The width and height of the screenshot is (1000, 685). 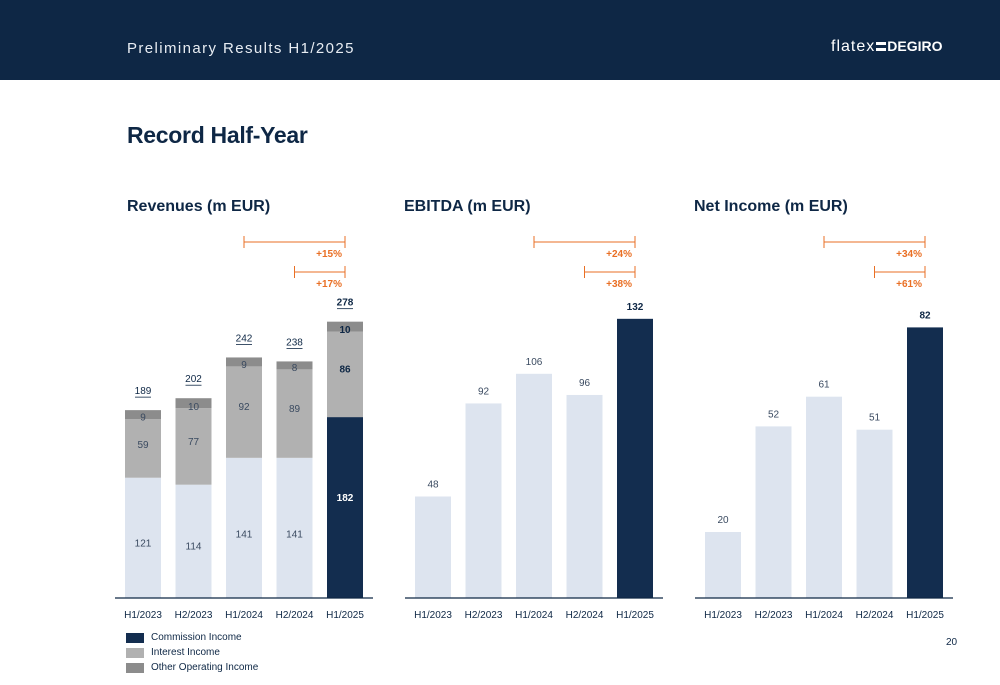 I want to click on legend-item: Other Operating Income, so click(x=192, y=667).